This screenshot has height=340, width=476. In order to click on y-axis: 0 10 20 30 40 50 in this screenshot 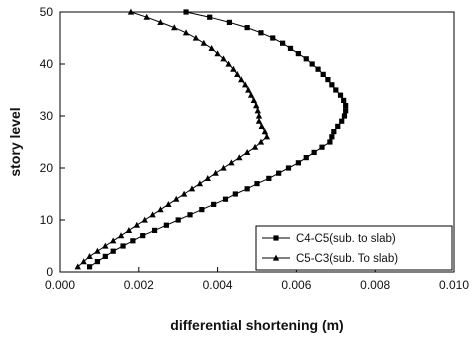, I will do `click(52, 142)`.